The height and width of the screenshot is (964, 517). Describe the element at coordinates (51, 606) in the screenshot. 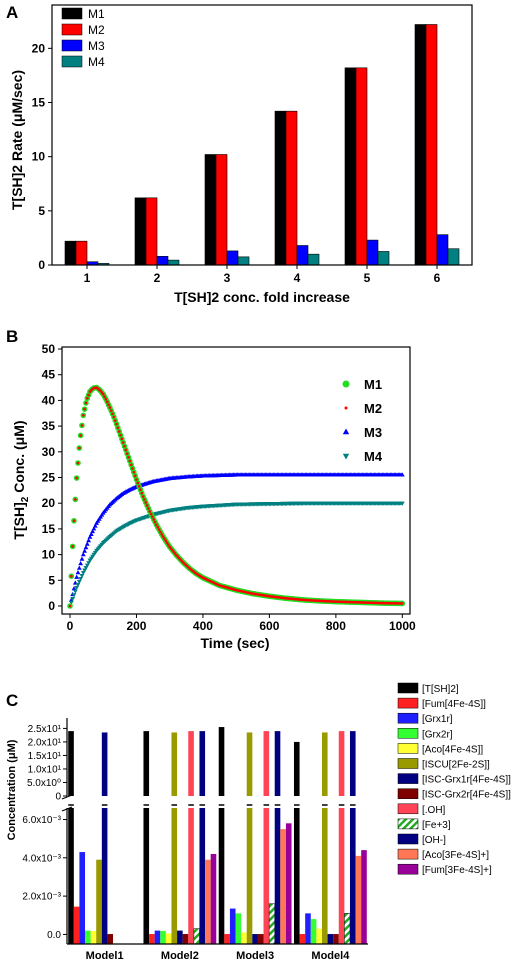

I see `y-tick-label: 0` at that location.